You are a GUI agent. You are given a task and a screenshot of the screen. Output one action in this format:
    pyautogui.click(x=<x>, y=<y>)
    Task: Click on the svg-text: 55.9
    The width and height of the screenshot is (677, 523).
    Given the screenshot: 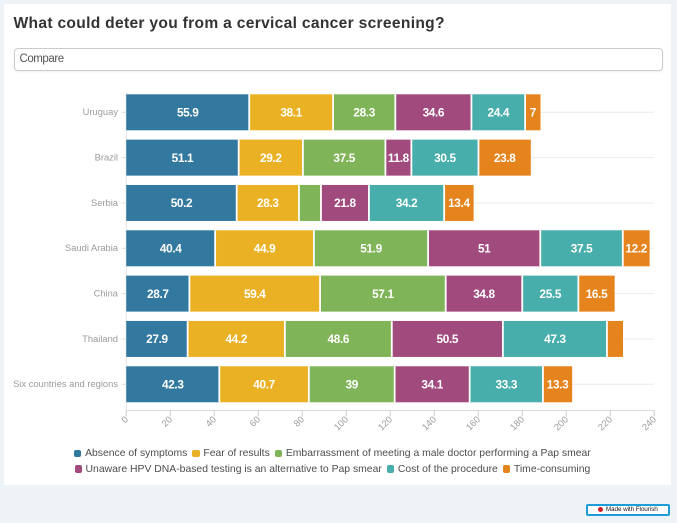 What is the action you would take?
    pyautogui.click(x=188, y=113)
    